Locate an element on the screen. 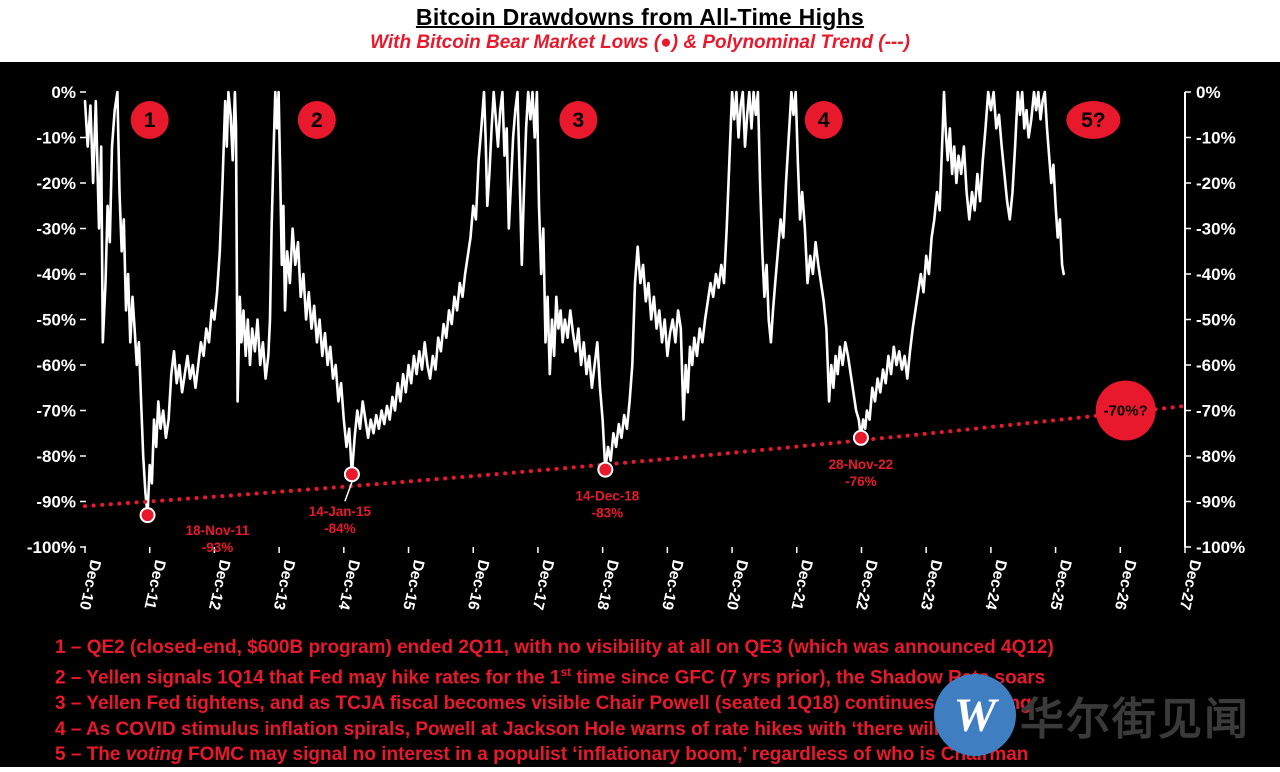 The width and height of the screenshot is (1280, 772). y-axis-label-right: -10% is located at coordinates (1216, 138).